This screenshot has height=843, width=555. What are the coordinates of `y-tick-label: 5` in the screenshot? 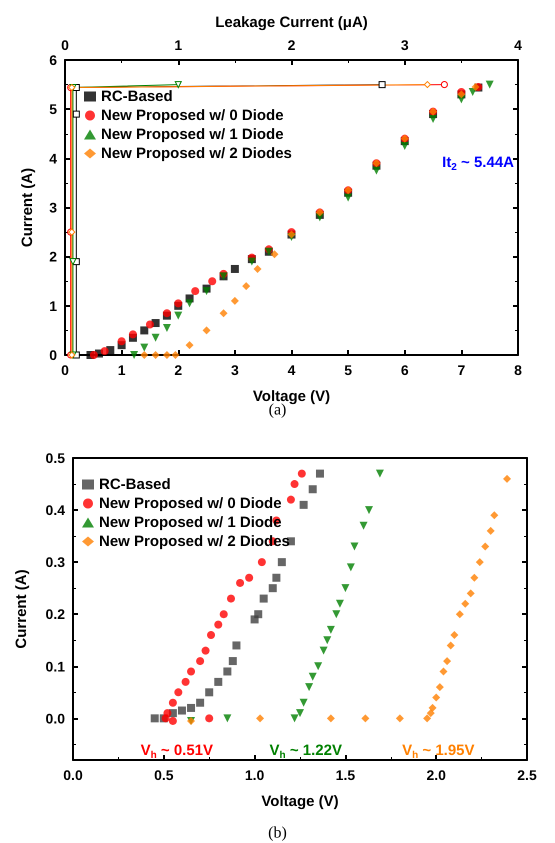 It's located at (53, 109).